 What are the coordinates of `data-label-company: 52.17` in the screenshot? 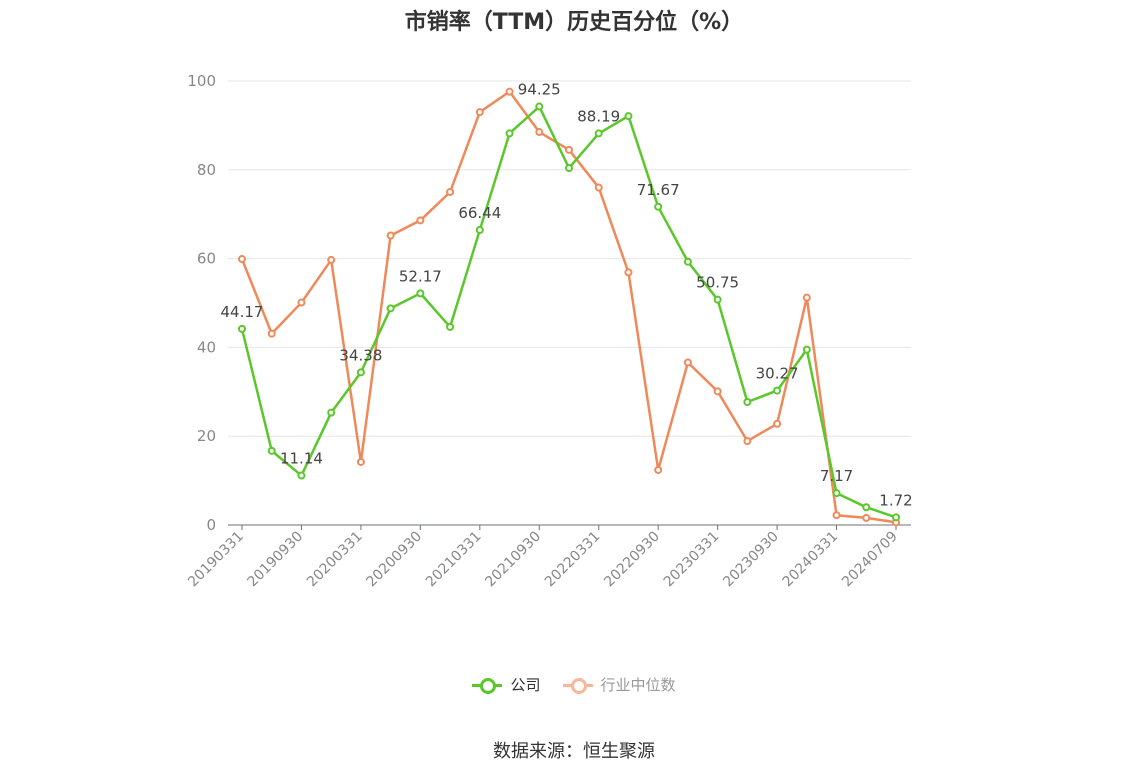 It's located at (420, 276).